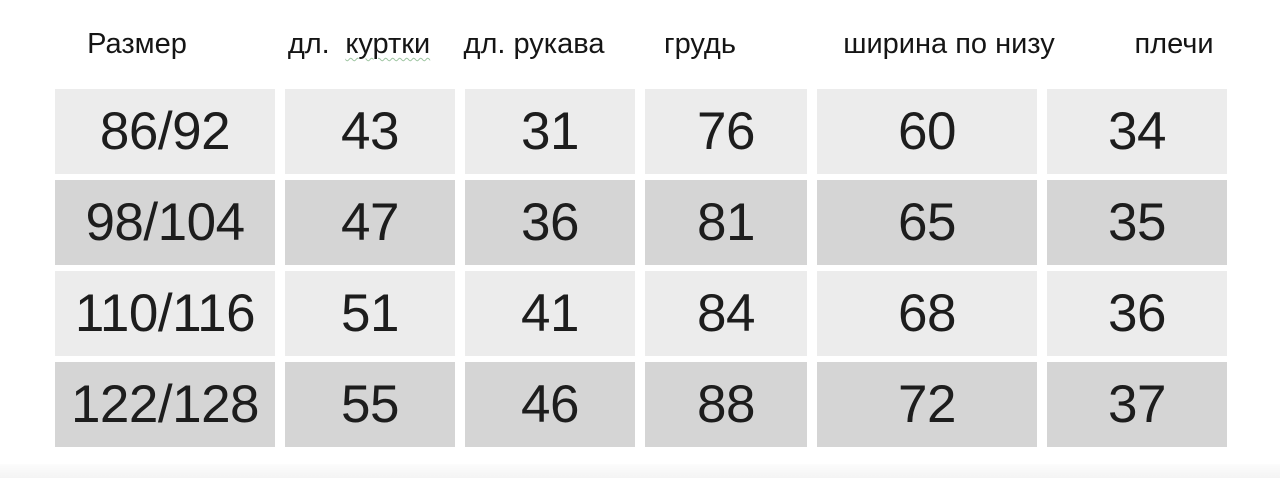 The height and width of the screenshot is (478, 1280). I want to click on bottom-strip, so click(640, 471).